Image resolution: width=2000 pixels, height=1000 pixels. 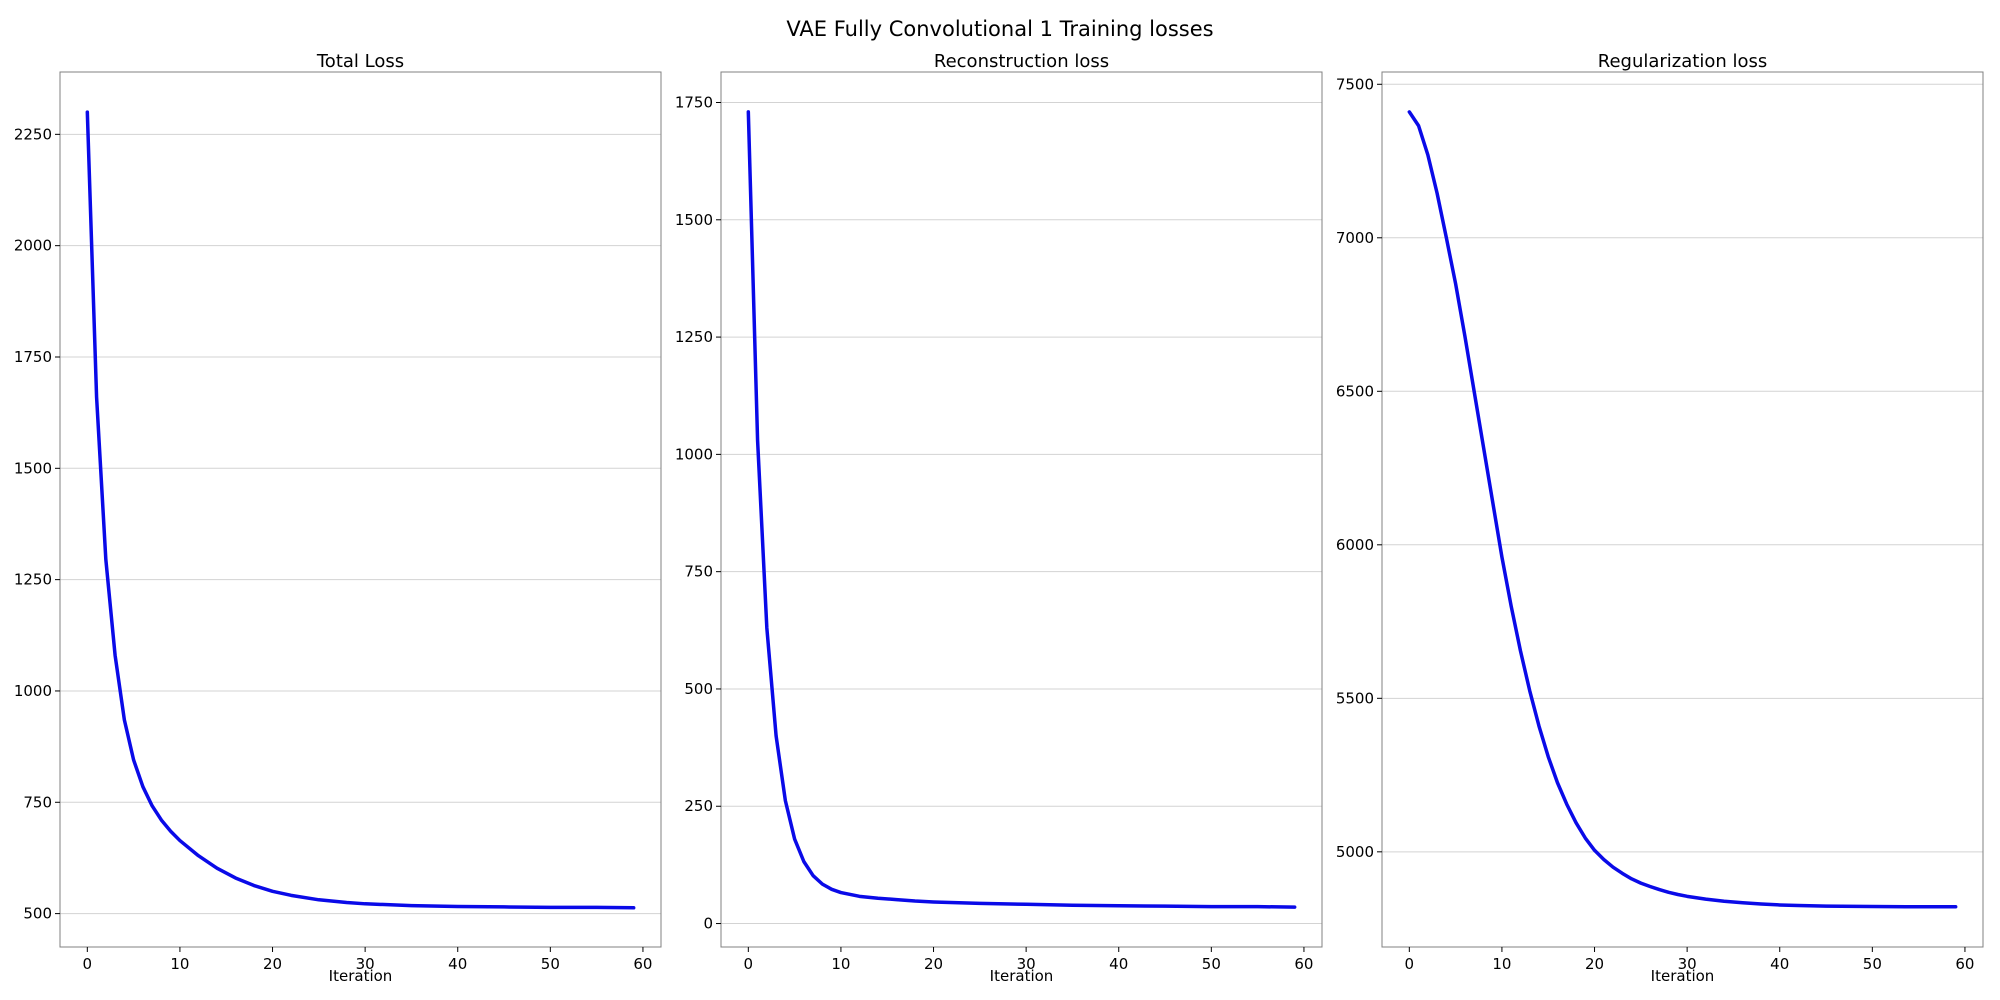 What do you see at coordinates (1779, 964) in the screenshot?
I see `regularization-loss-x-tick-label: 40` at bounding box center [1779, 964].